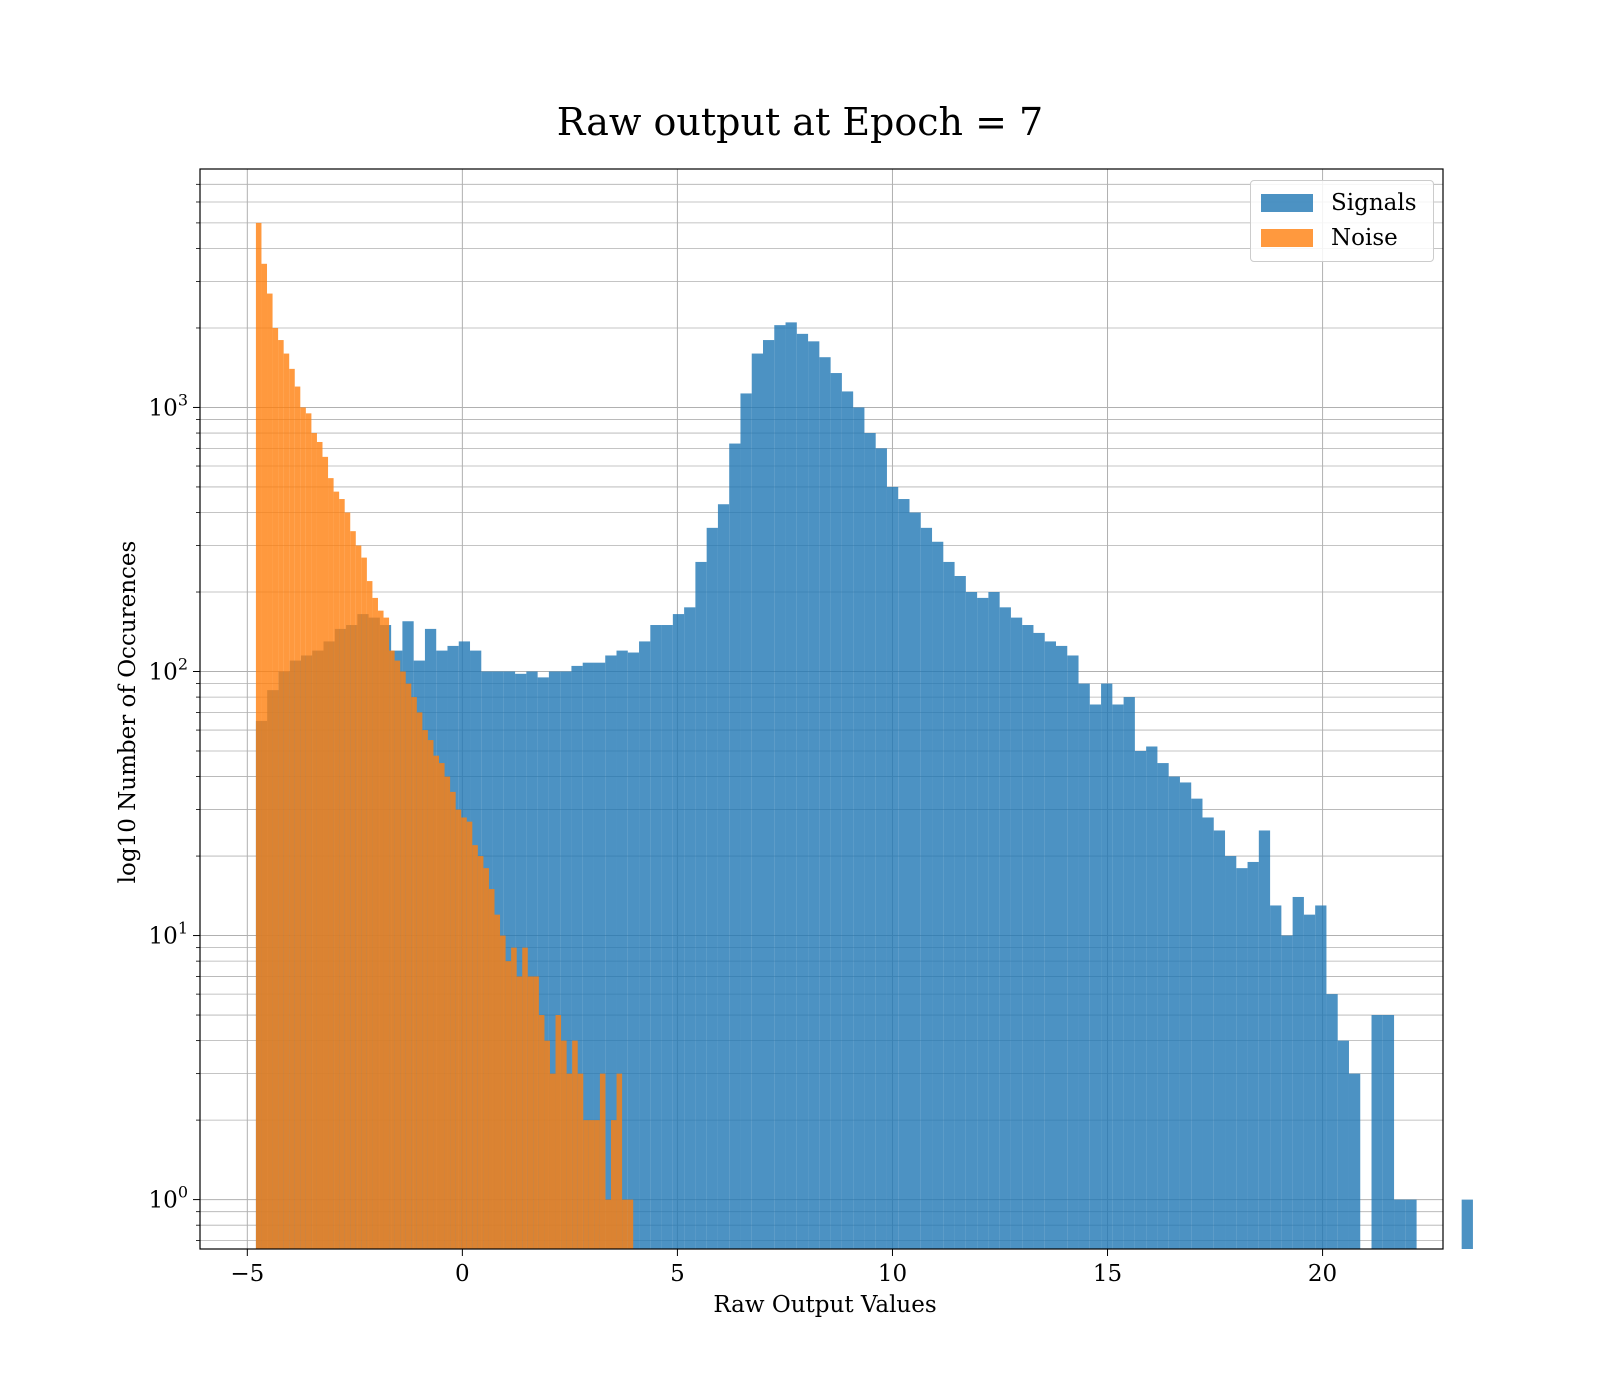 The width and height of the screenshot is (1600, 1400). I want to click on legend-swatch-signals, so click(1287, 203).